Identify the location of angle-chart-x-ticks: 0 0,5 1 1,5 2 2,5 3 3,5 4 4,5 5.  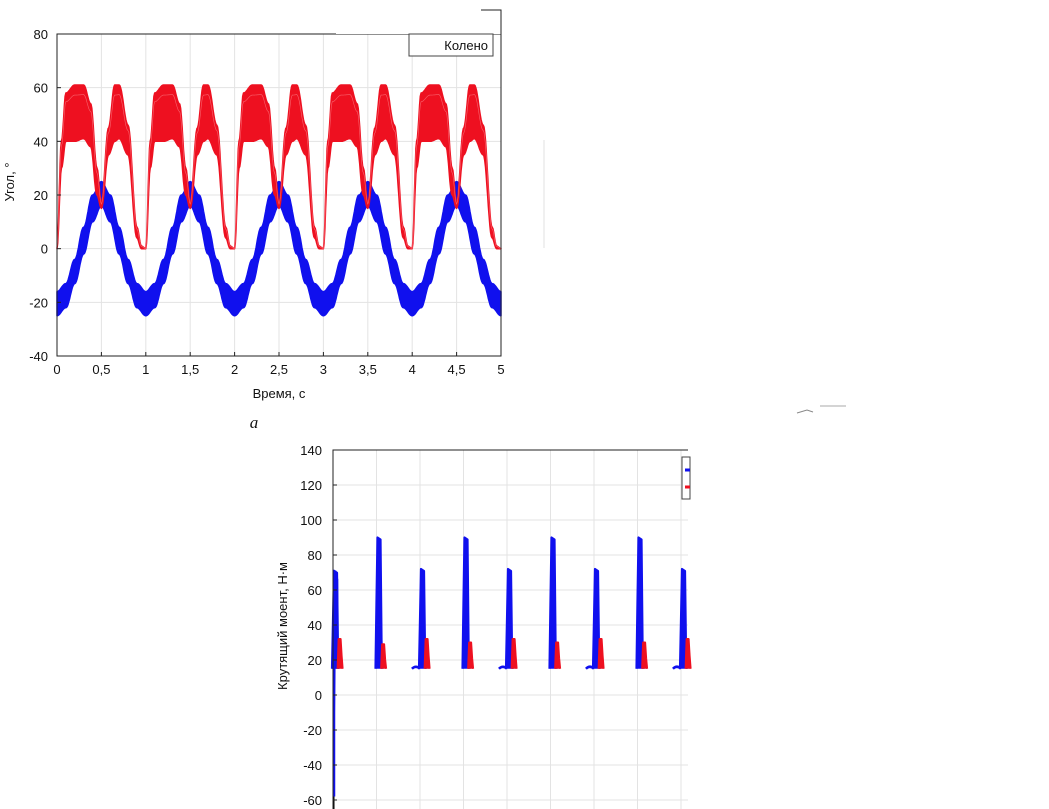
(279, 364).